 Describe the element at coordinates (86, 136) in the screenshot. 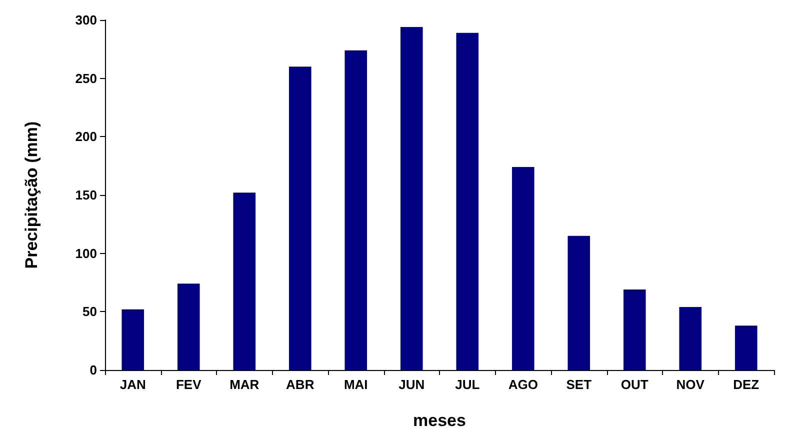

I see `y-tick-label: 200` at that location.